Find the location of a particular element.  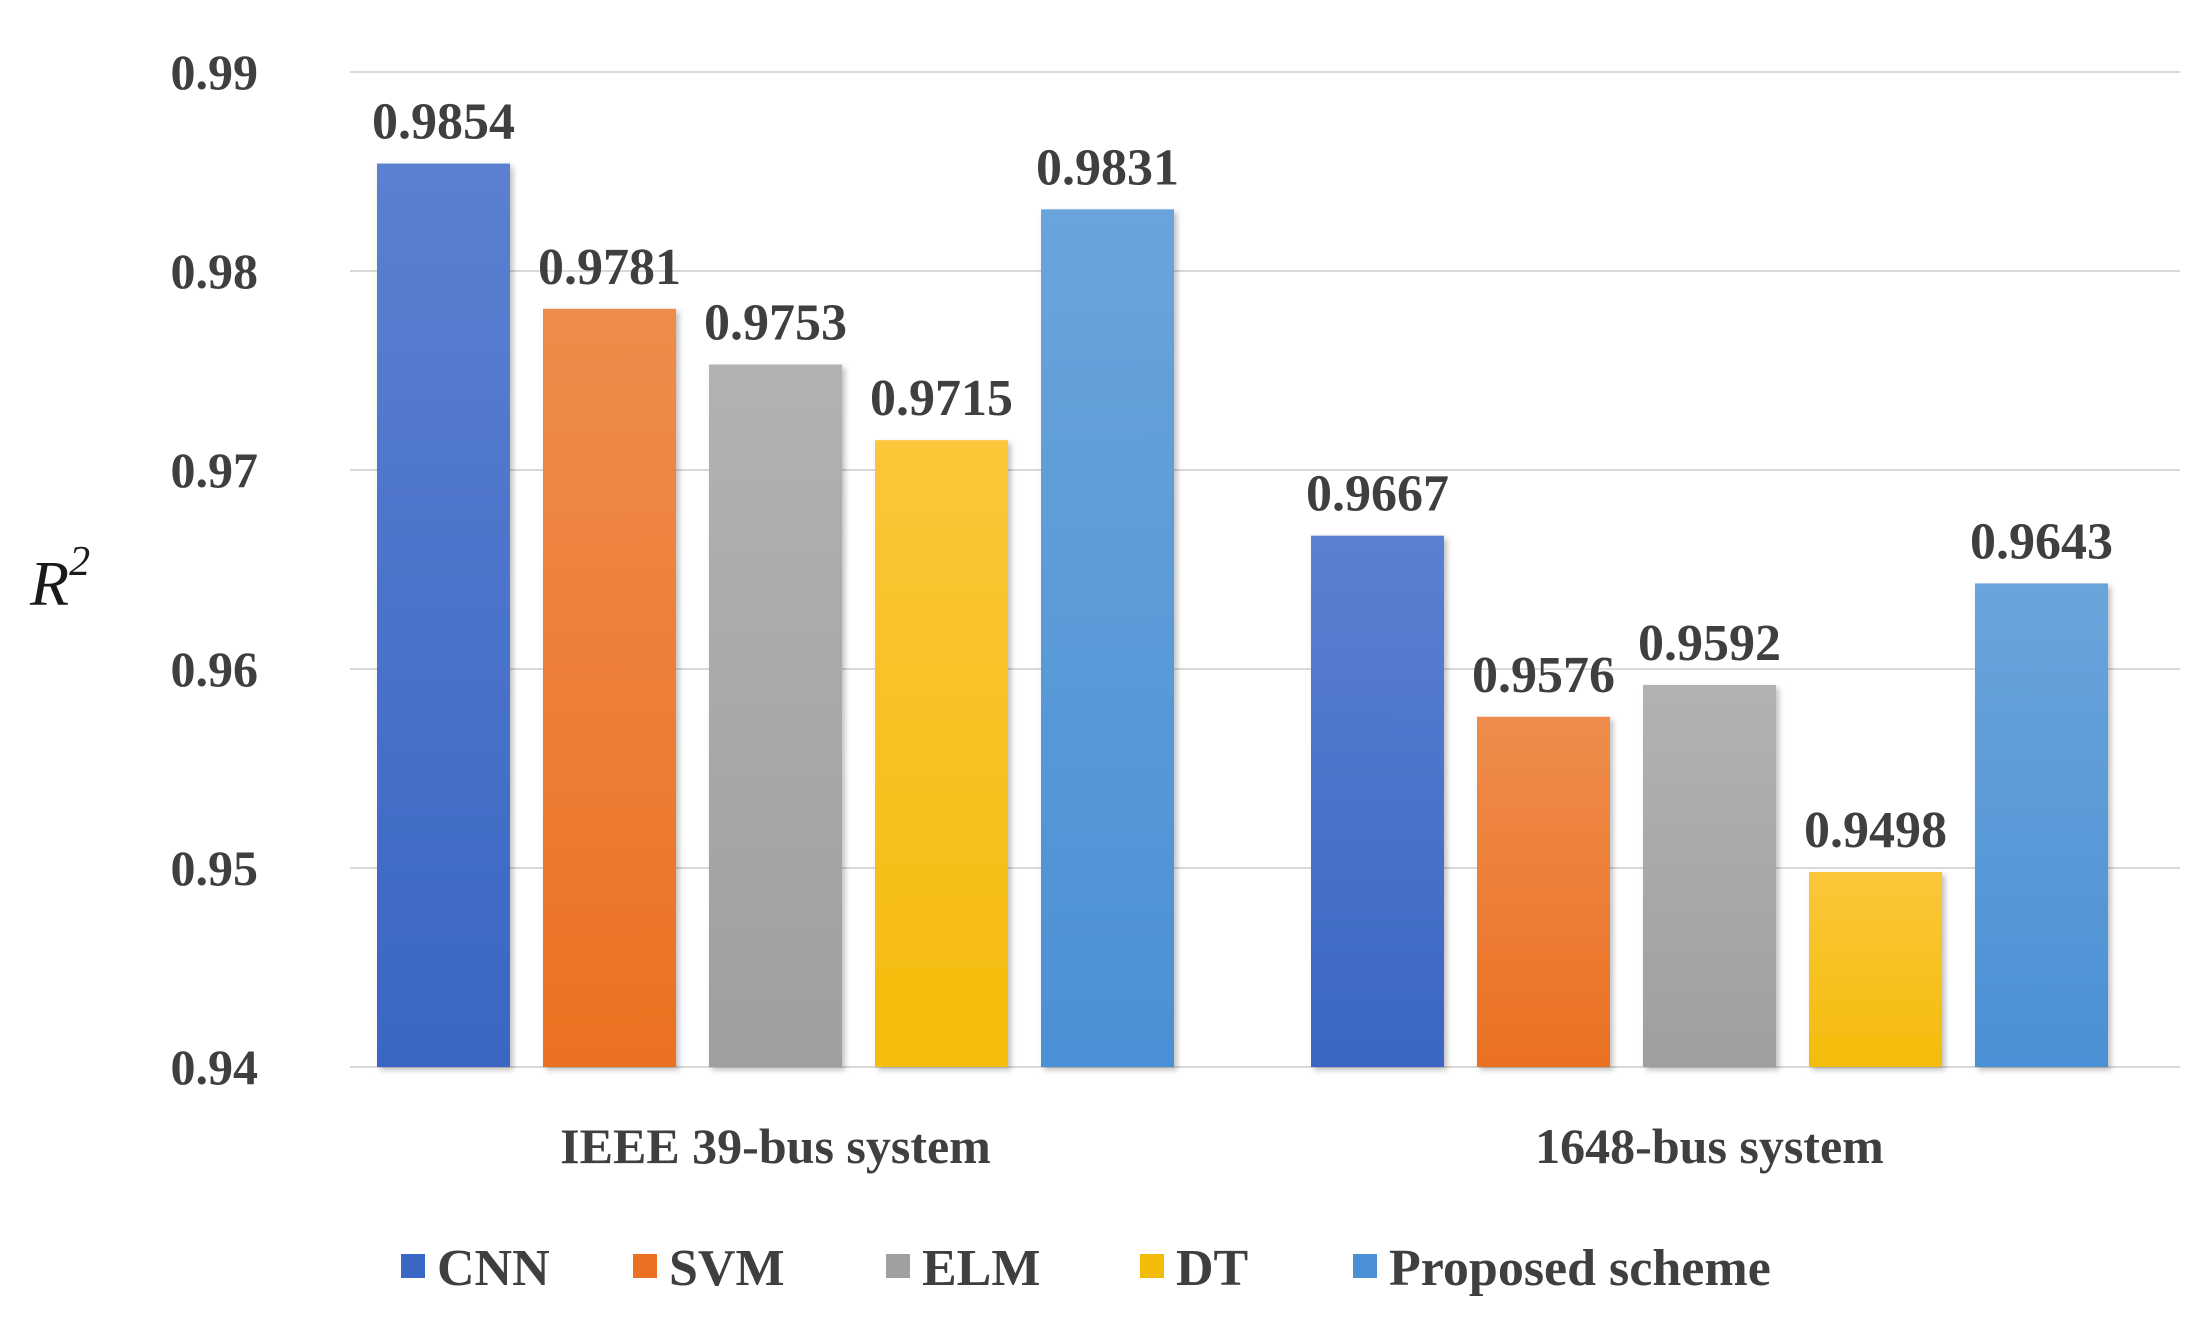

bar-cnn-bus1648 is located at coordinates (1377, 801).